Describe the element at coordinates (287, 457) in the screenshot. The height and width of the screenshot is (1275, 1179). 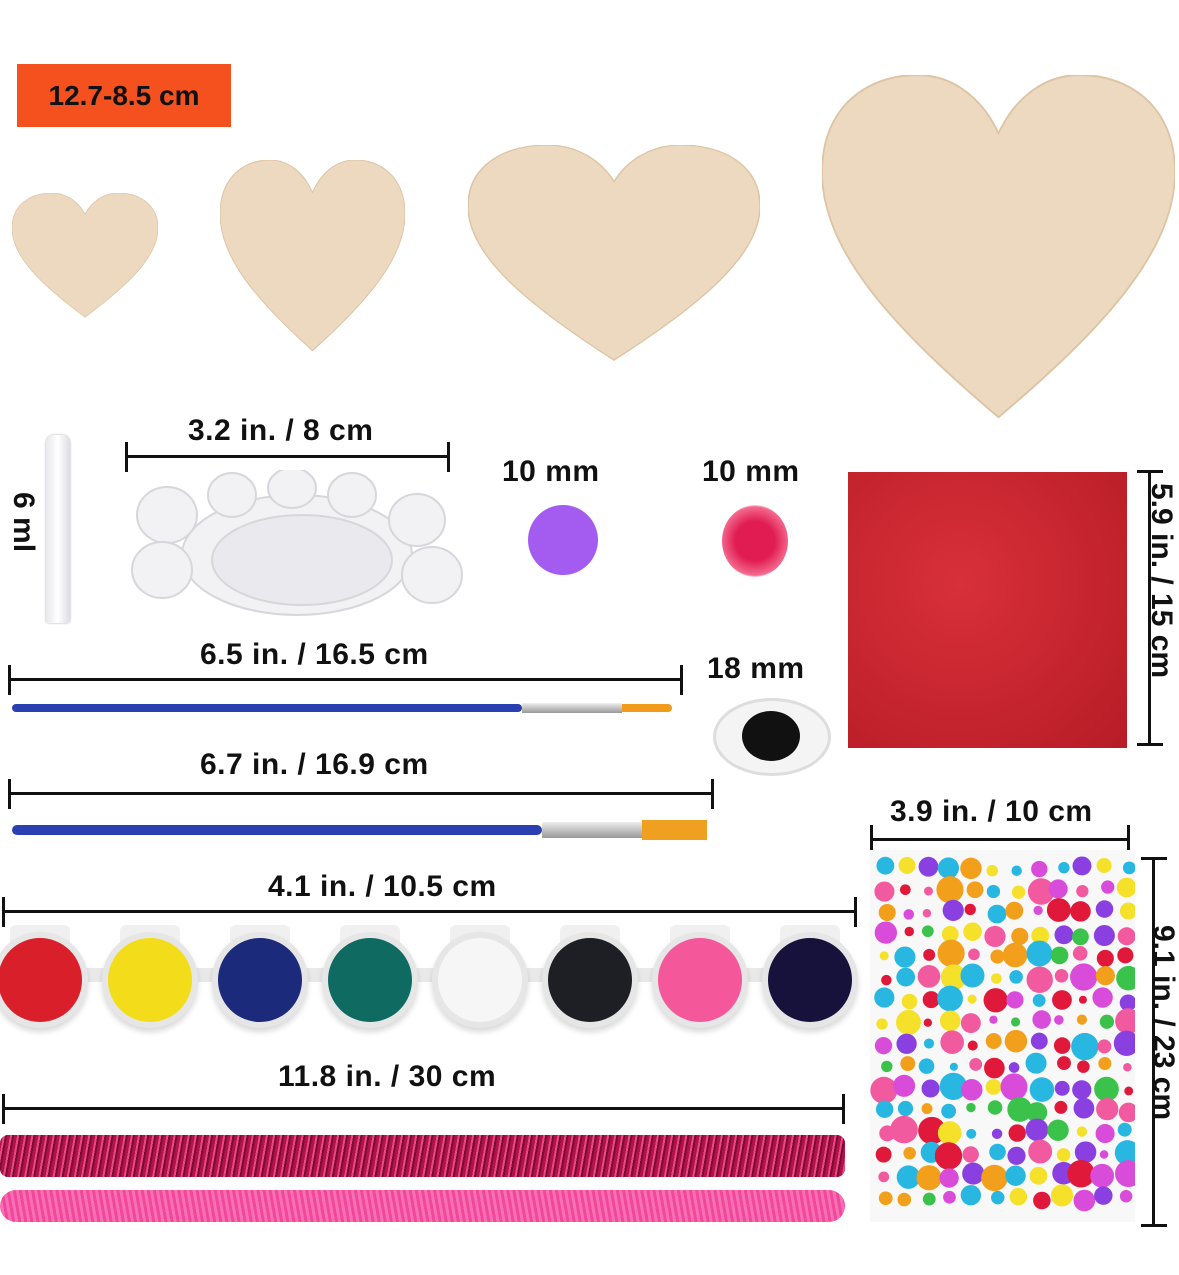
I see `palette-dimension-line` at that location.